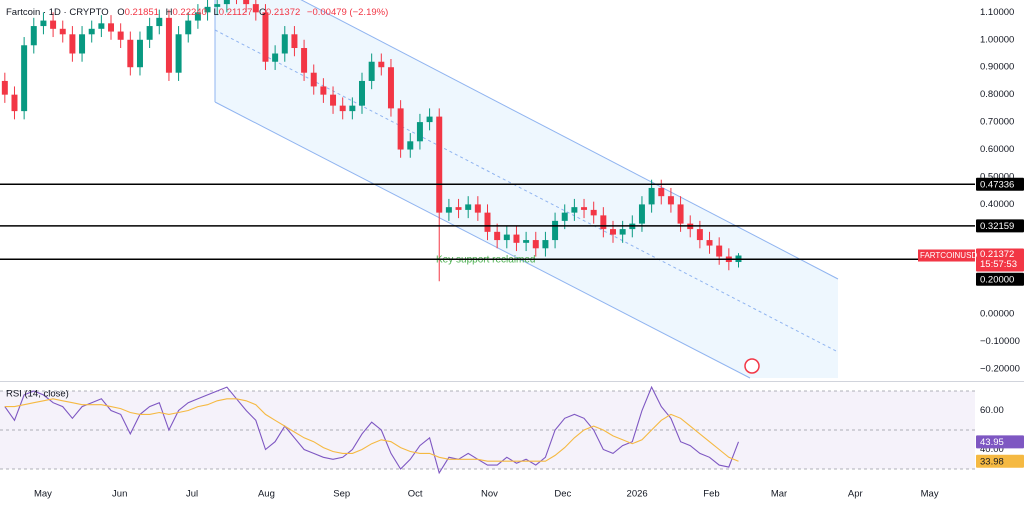 The image size is (1024, 514). Describe the element at coordinates (371, 430) in the screenshot. I see `rsi-line` at that location.